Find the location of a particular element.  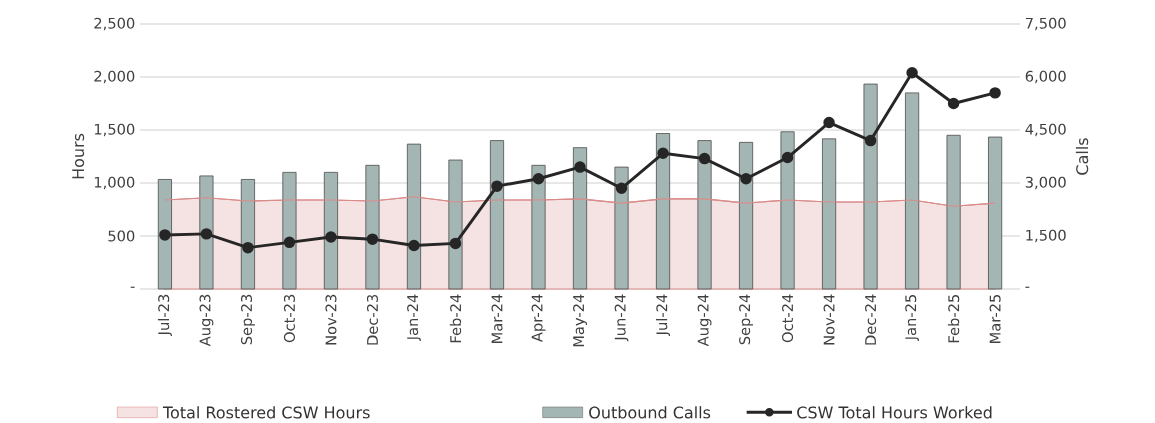

y-tick-label: 1,000 is located at coordinates (114, 183).